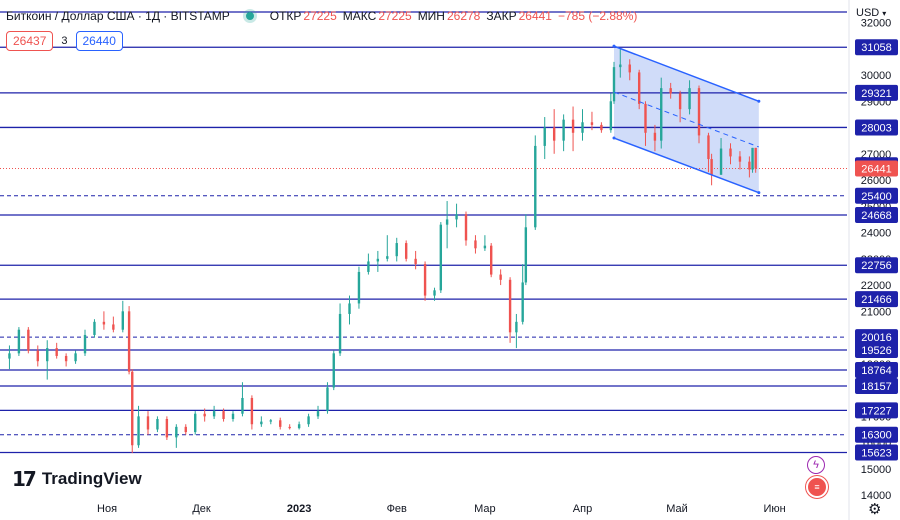 The width and height of the screenshot is (900, 520). I want to click on x-tick-label: Ноя, so click(107, 509).